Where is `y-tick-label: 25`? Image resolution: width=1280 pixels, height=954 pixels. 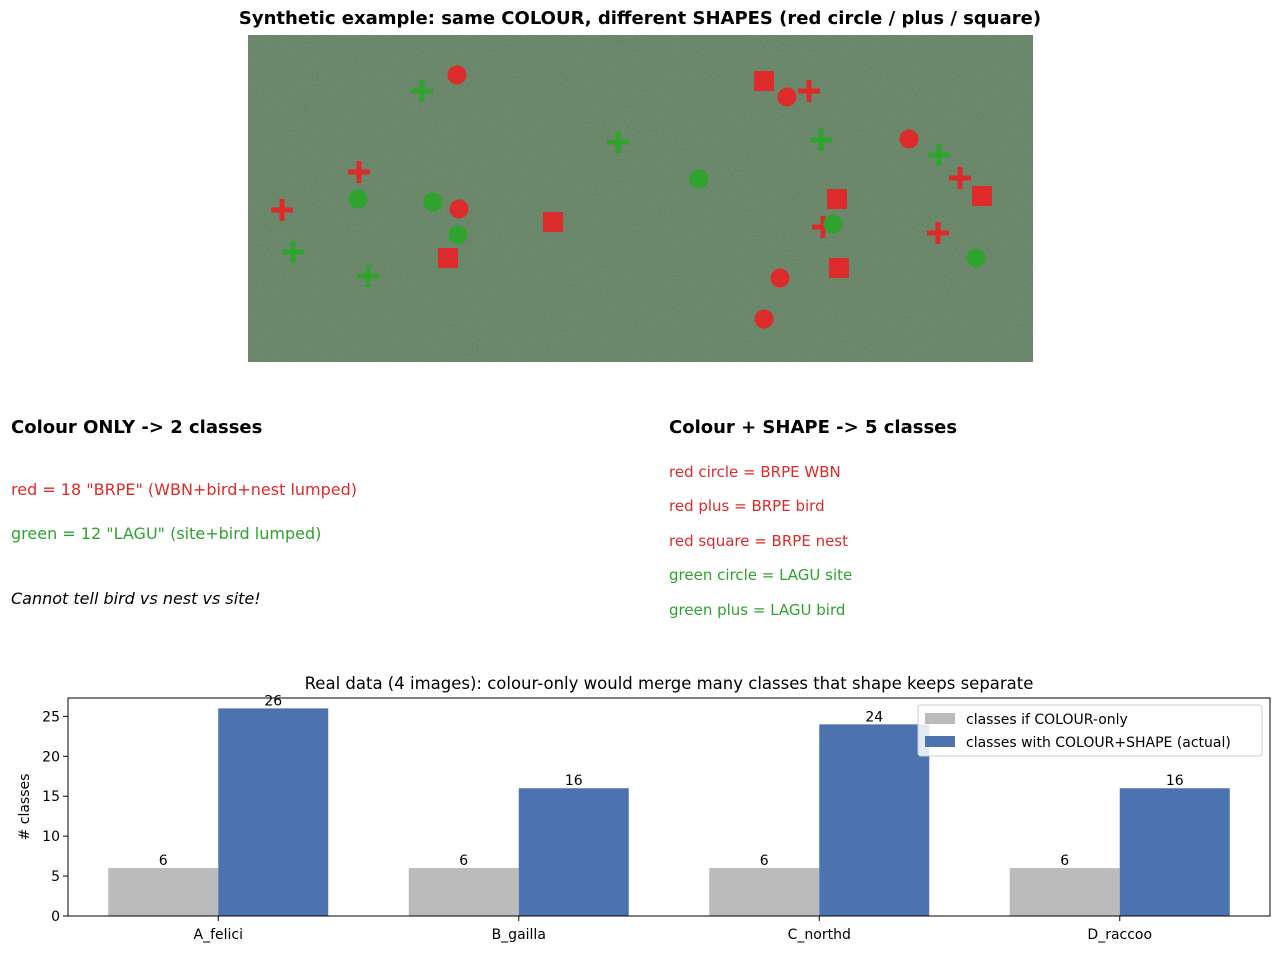
y-tick-label: 25 is located at coordinates (51, 717).